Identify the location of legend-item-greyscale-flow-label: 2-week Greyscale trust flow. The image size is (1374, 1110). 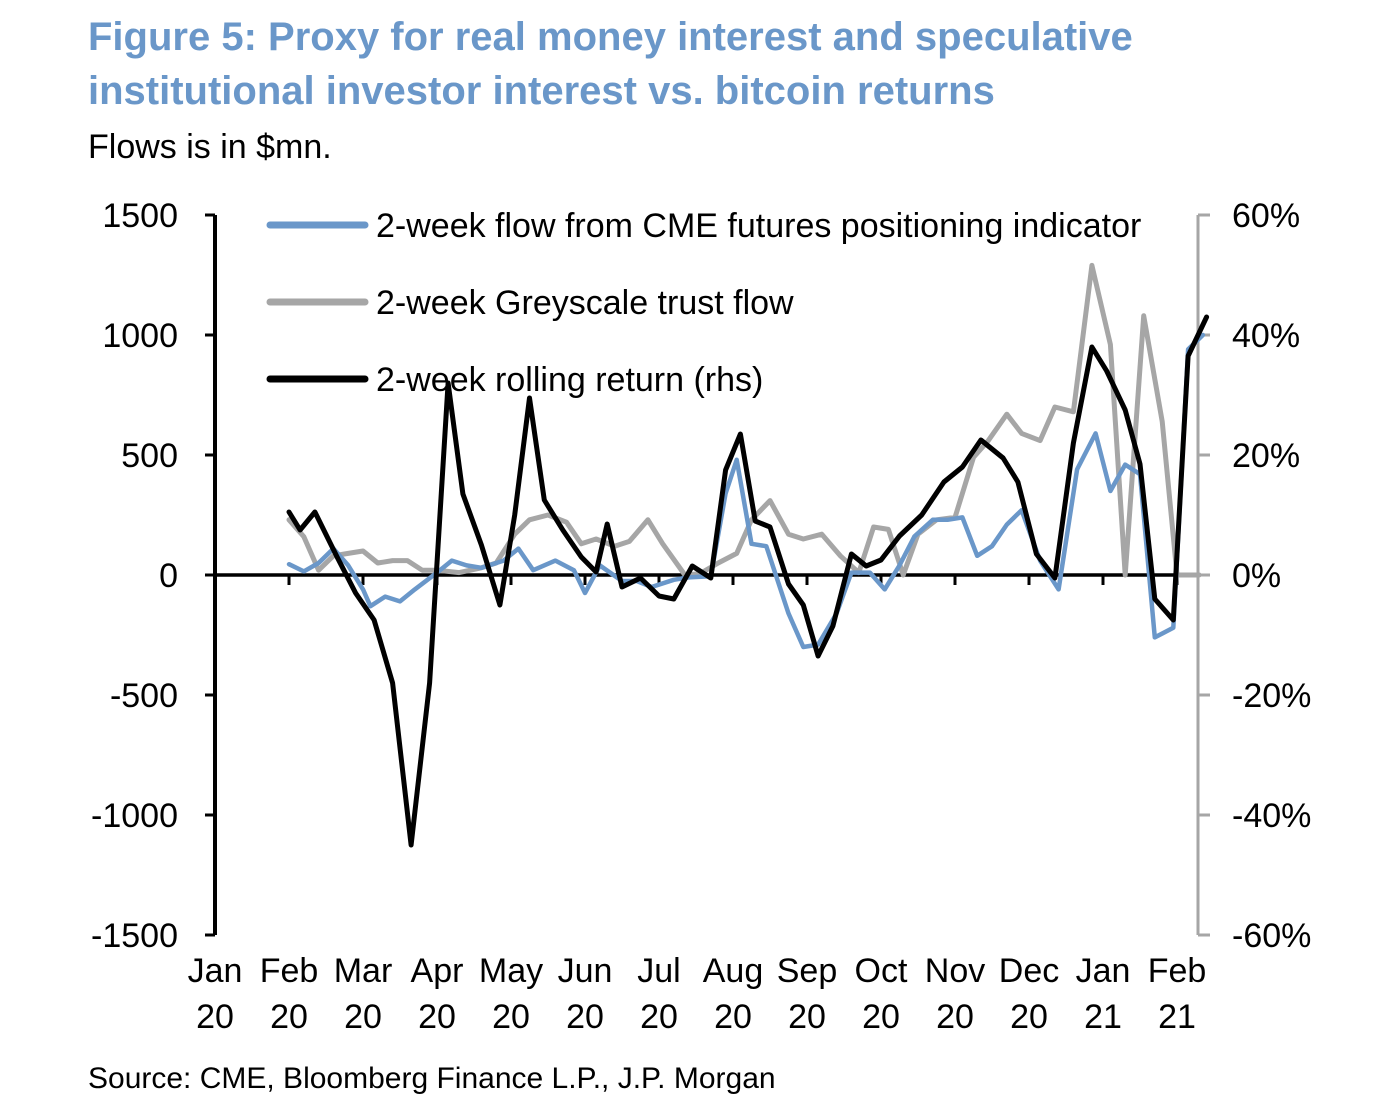
(585, 303).